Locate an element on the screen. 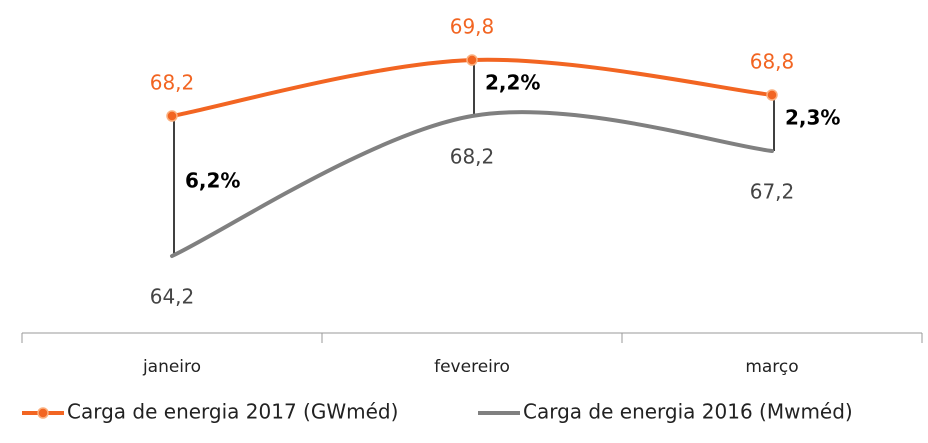 The image size is (928, 443). series-line is located at coordinates (472, 87).